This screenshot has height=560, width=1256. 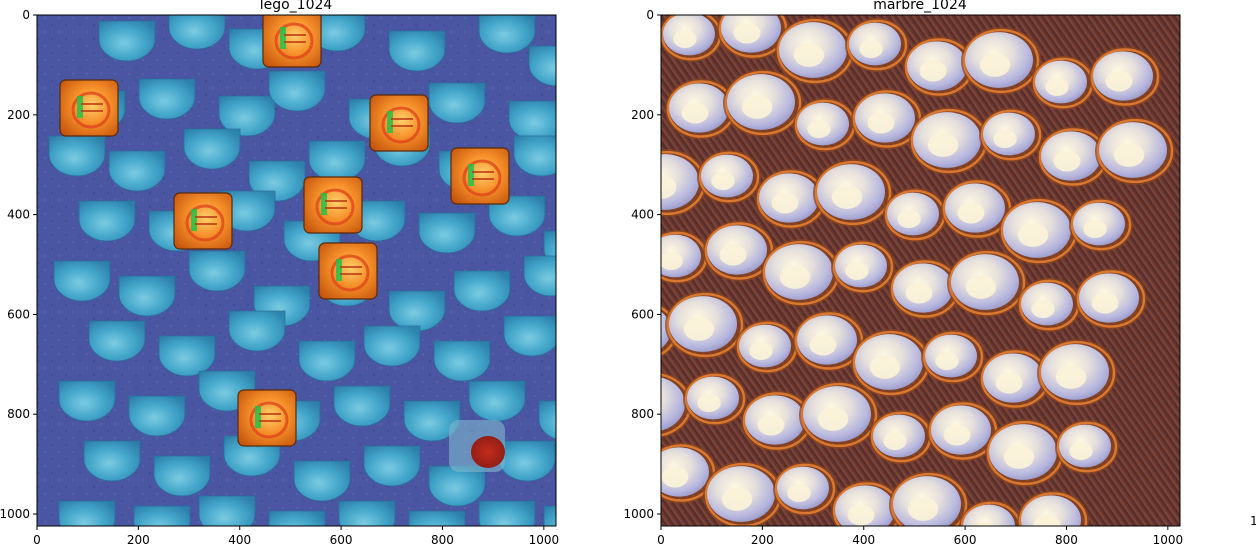 I want to click on lego-y-tick-label: 0, so click(x=26, y=15).